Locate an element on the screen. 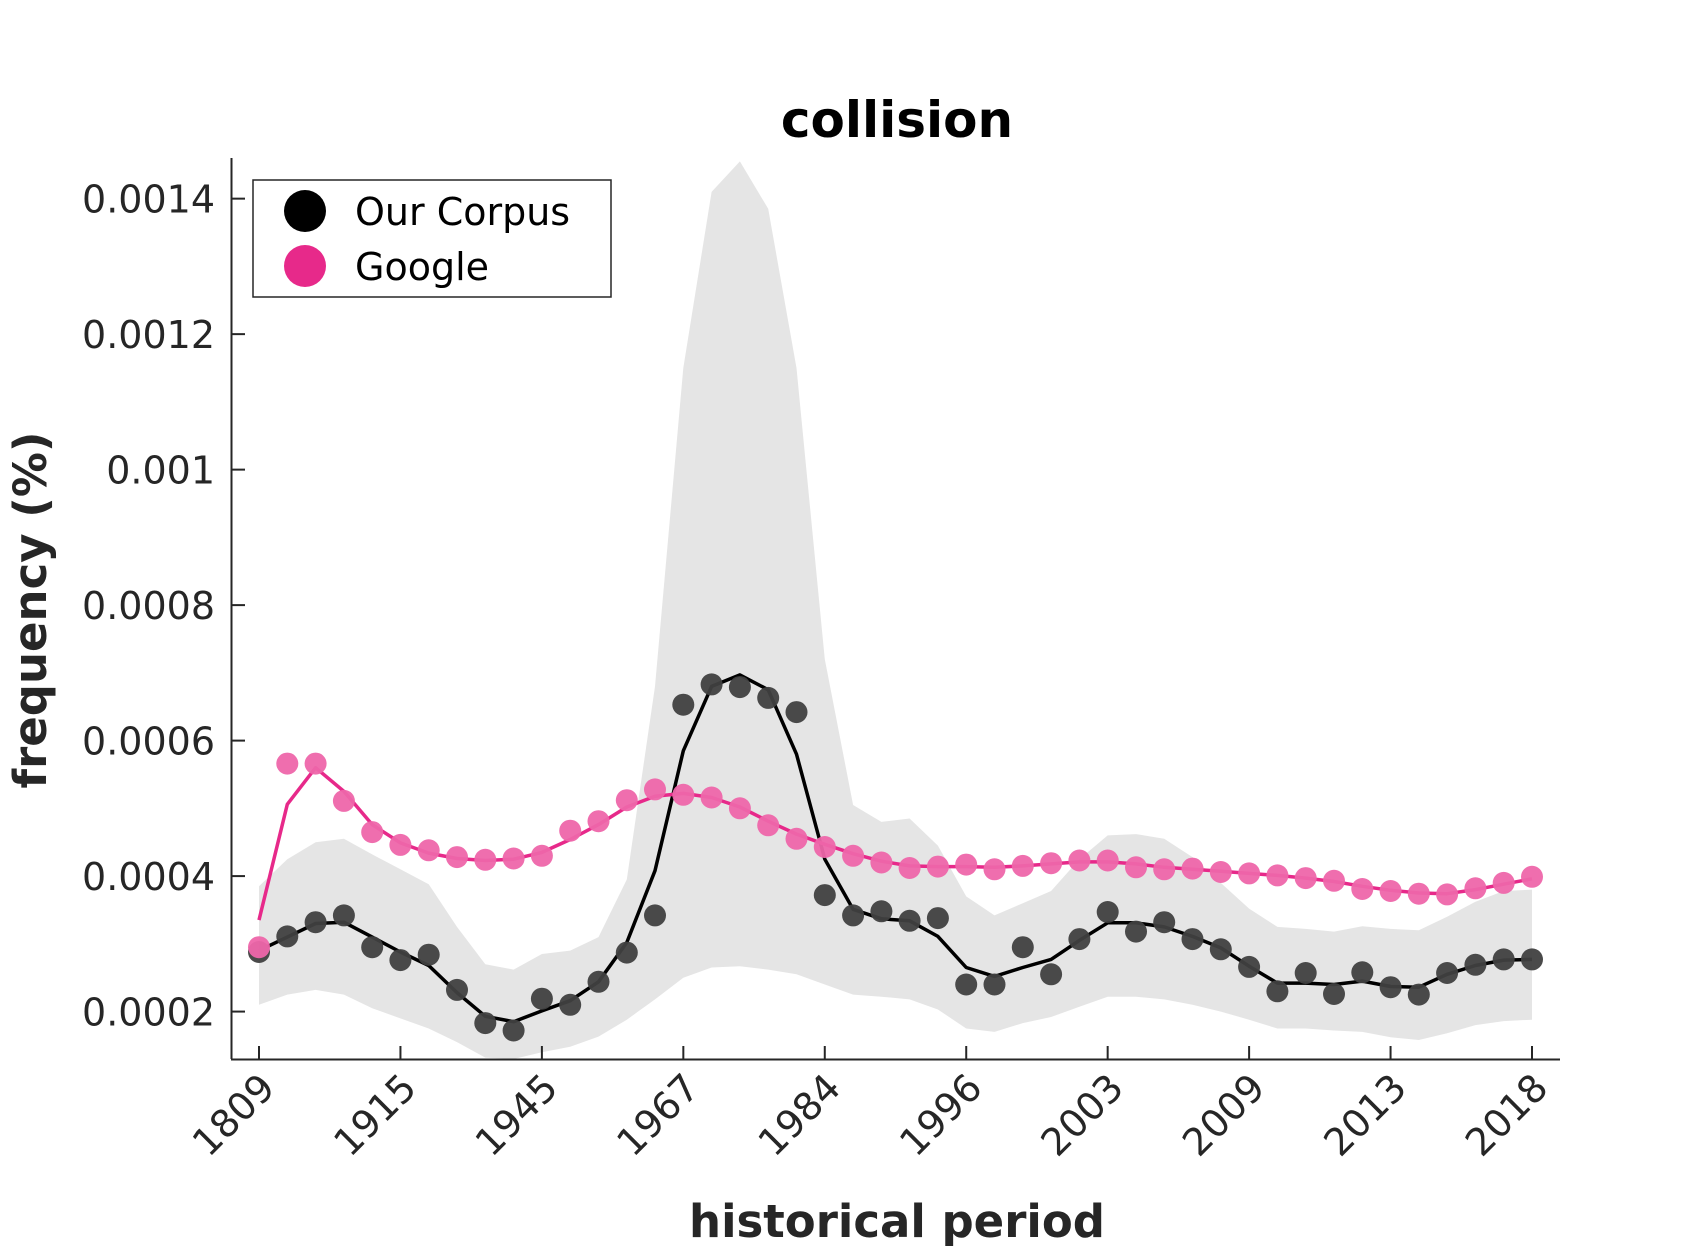  x-axis-label: historical period is located at coordinates (897, 1220).